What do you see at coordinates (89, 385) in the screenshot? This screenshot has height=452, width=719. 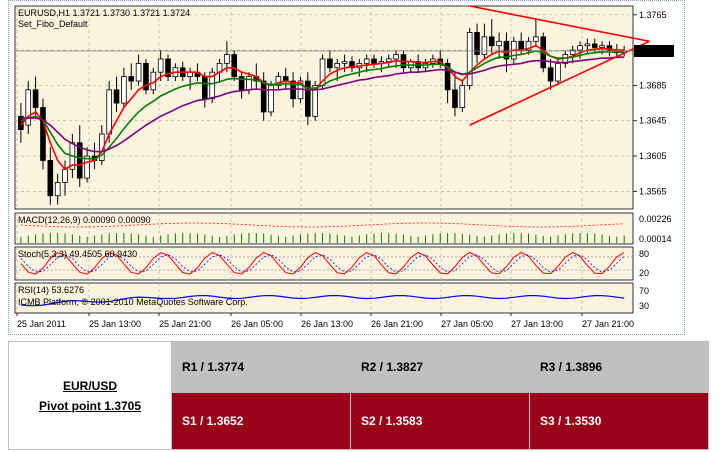 I see `pivot-pair: EUR/USD` at bounding box center [89, 385].